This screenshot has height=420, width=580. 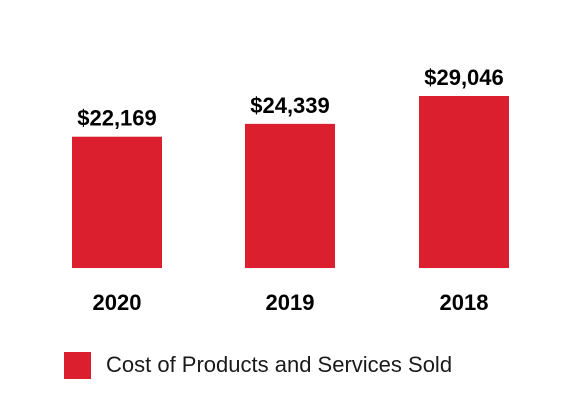 I want to click on bar-2018, so click(x=464, y=182).